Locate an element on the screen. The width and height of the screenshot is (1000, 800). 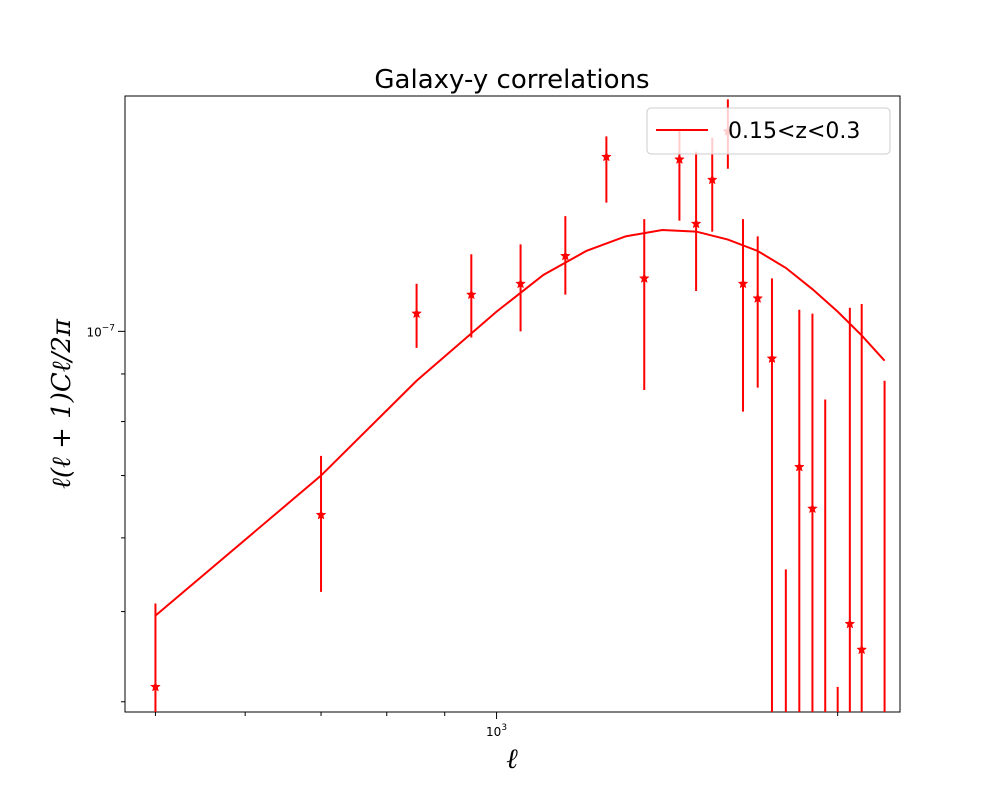
x-tick-labels: 103 is located at coordinates (496, 731).